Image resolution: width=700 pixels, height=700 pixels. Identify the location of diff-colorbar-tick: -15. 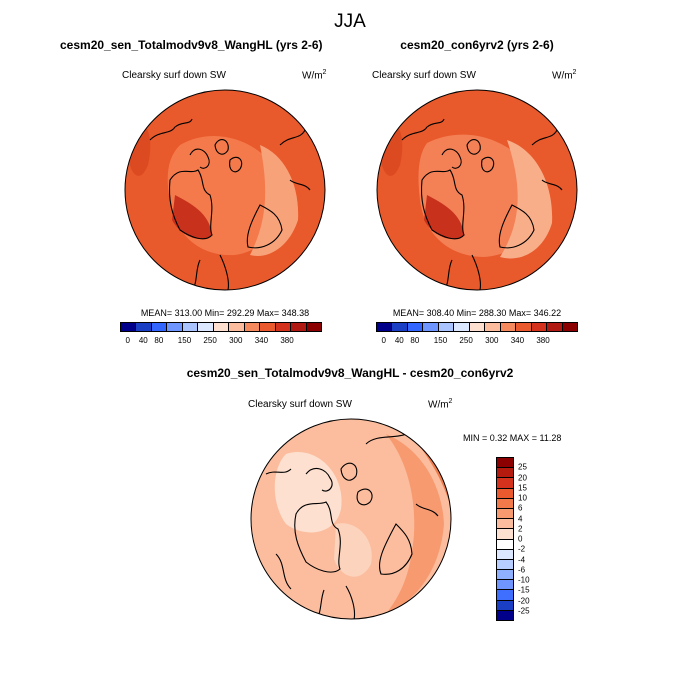
(524, 590).